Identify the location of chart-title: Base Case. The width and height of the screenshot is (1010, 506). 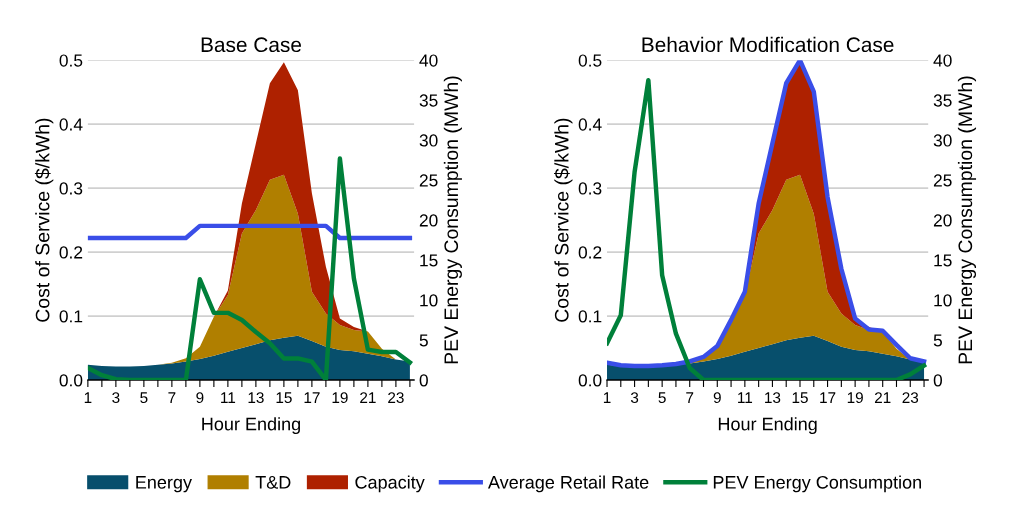
(251, 45).